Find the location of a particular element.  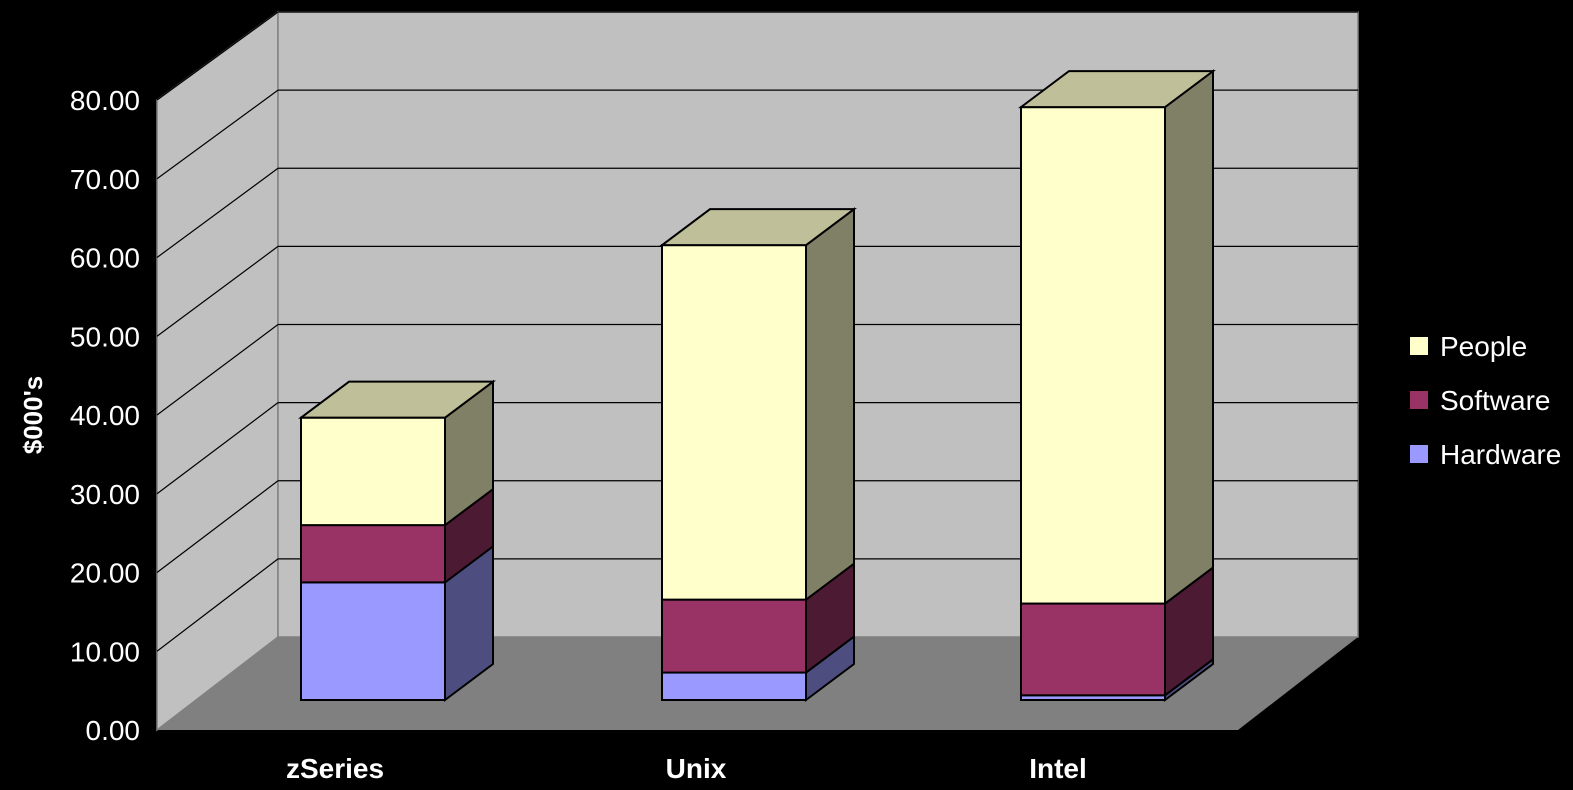

y-tick-label: 60.00 is located at coordinates (105, 258).